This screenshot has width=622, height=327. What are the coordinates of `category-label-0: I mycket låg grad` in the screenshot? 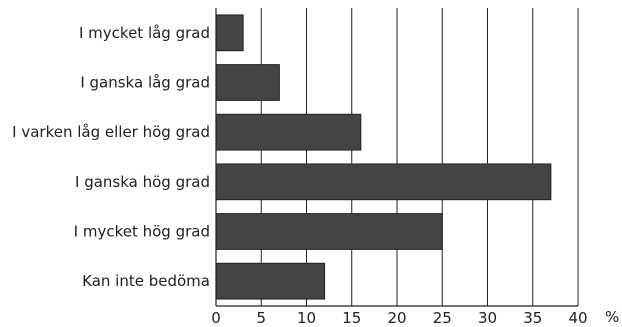 It's located at (144, 33).